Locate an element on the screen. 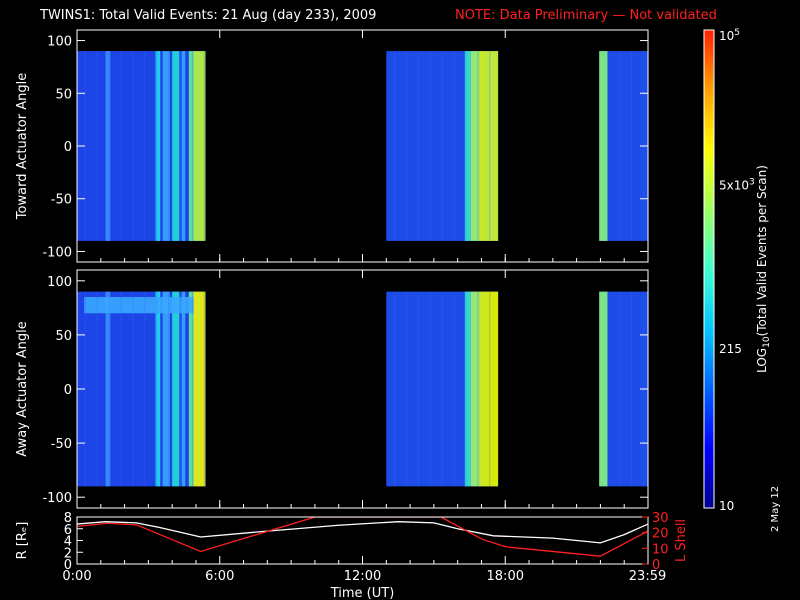  orbit-xtick-label: 0:00 is located at coordinates (76, 576).